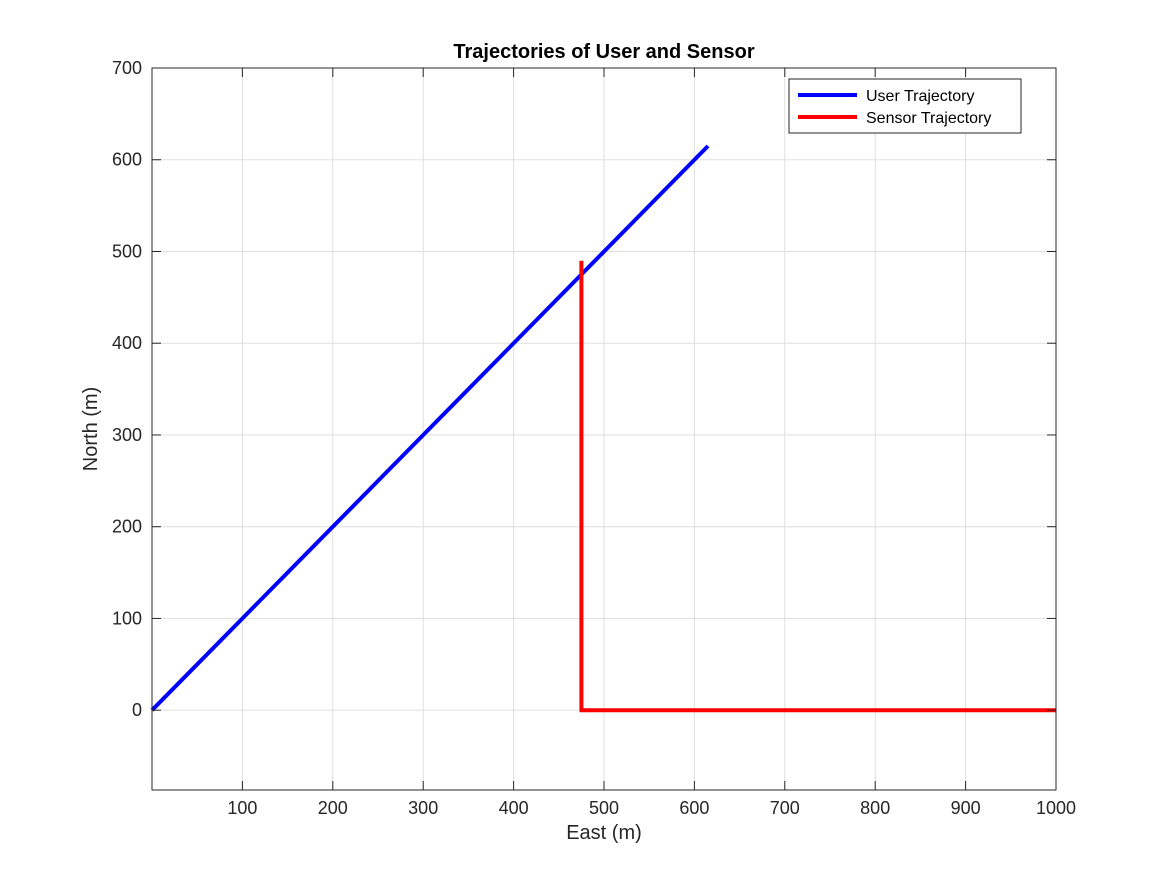  Describe the element at coordinates (127, 527) in the screenshot. I see `y-tick-label: 200` at that location.